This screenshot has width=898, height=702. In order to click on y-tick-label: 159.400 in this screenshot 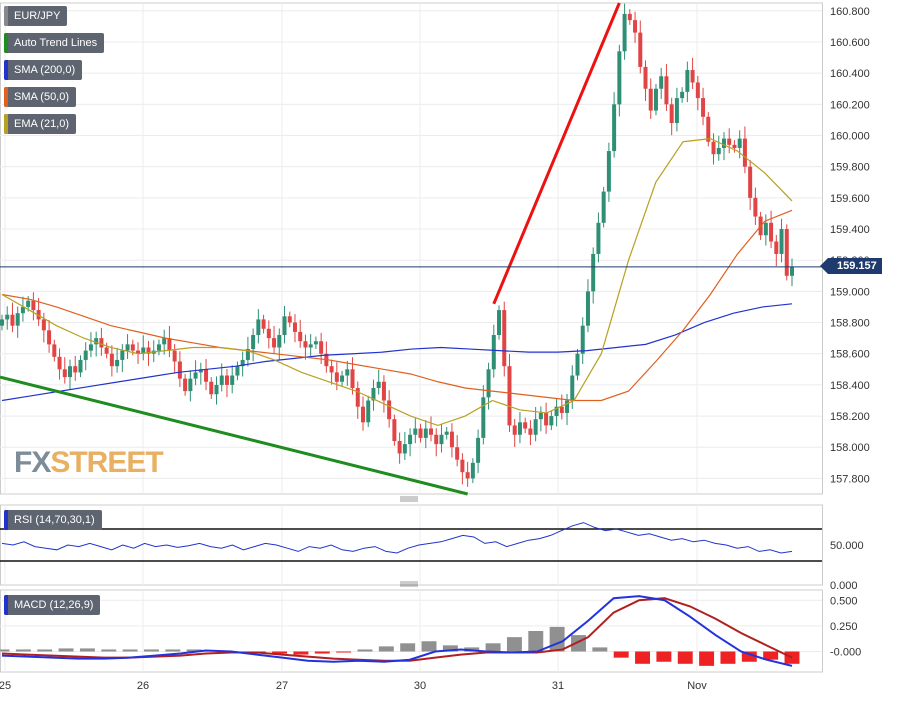, I will do `click(850, 230)`.